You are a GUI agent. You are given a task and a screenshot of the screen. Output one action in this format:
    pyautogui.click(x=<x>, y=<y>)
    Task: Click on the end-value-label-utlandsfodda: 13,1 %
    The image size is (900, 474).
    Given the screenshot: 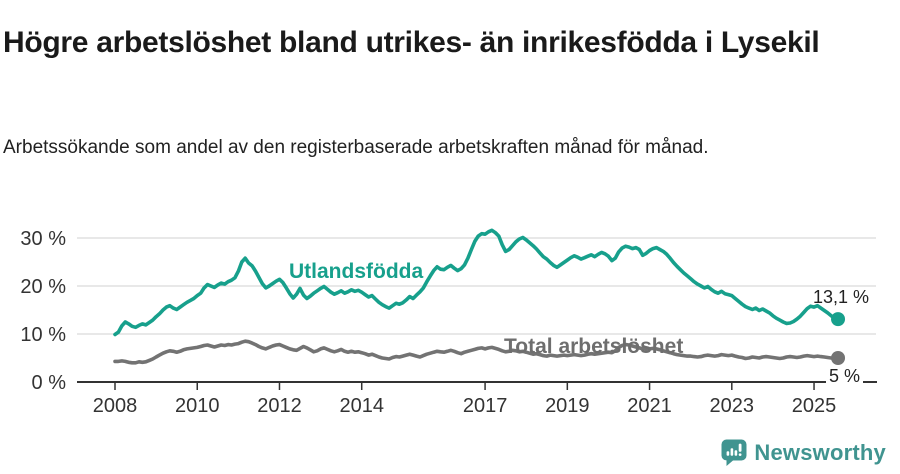 What is the action you would take?
    pyautogui.click(x=841, y=297)
    